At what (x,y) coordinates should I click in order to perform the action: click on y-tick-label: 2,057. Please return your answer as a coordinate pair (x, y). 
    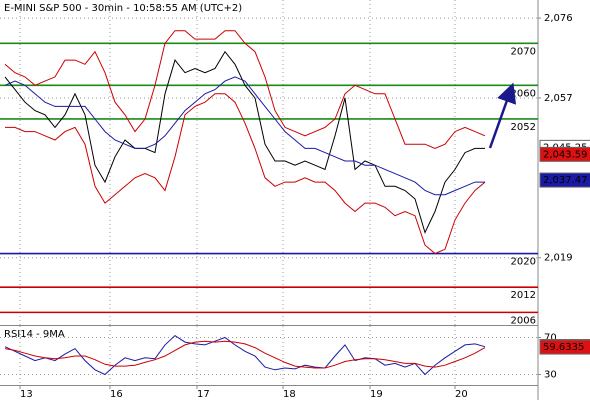
    Looking at the image, I should click on (558, 98).